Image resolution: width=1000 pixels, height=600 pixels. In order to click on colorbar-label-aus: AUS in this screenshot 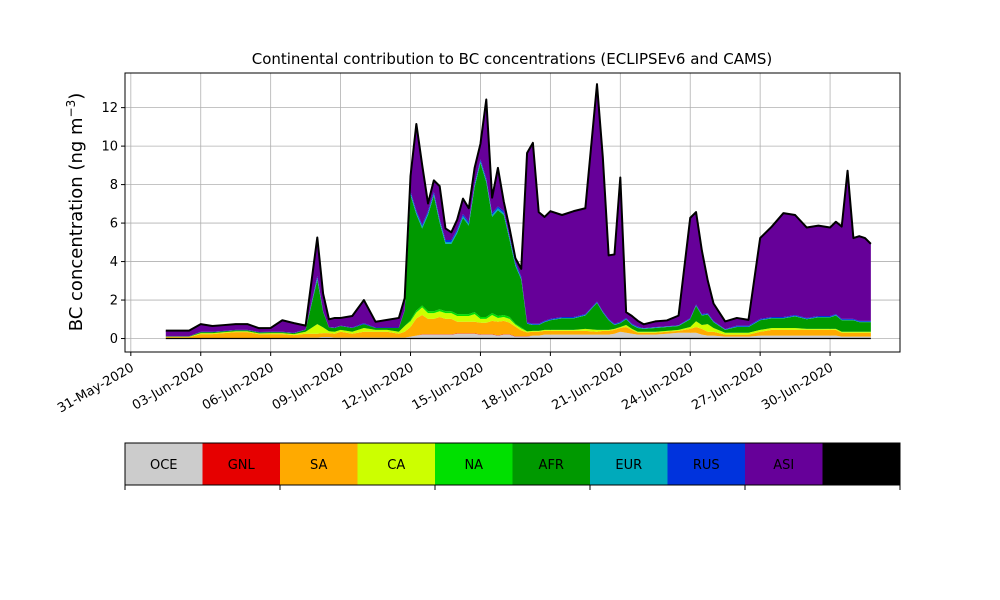, I will do `click(861, 465)`.